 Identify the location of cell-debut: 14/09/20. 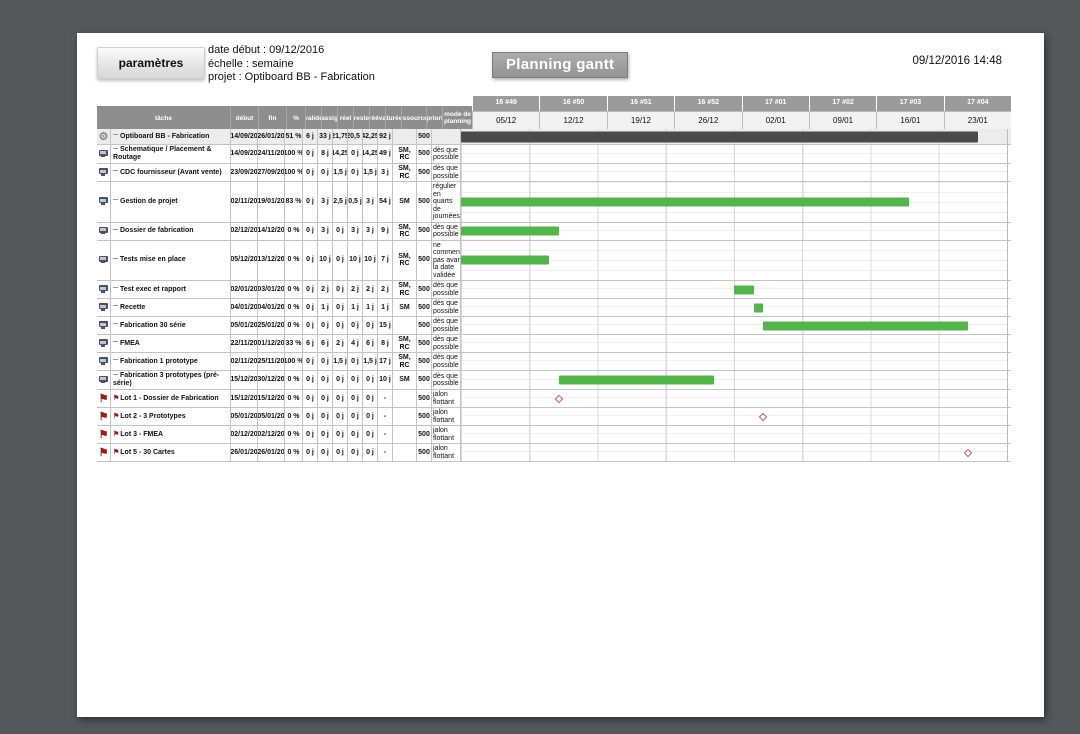
(243, 136).